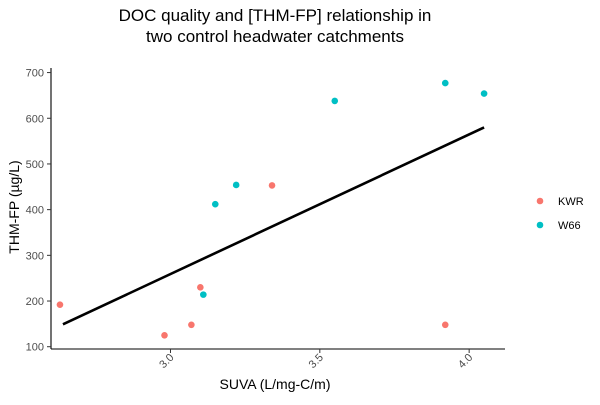 The width and height of the screenshot is (600, 405). What do you see at coordinates (275, 36) in the screenshot?
I see `chart-title-line-2: two control headwater catchments` at bounding box center [275, 36].